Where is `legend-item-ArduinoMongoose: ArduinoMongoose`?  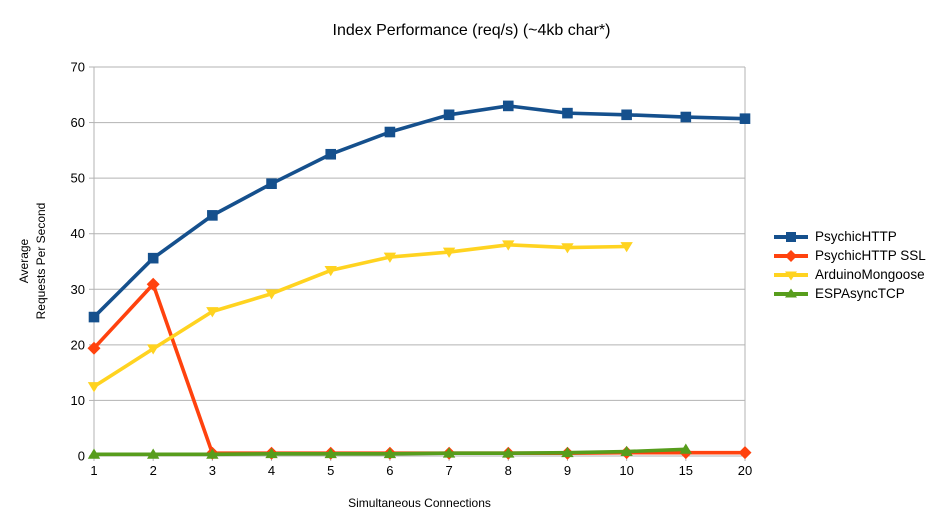 legend-item-ArduinoMongoose: ArduinoMongoose is located at coordinates (849, 274).